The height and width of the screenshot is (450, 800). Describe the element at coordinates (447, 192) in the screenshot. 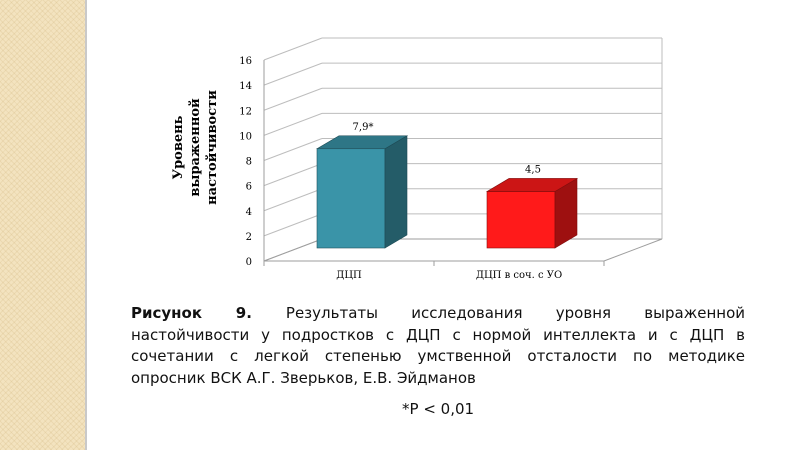

I see `bars-layer` at that location.